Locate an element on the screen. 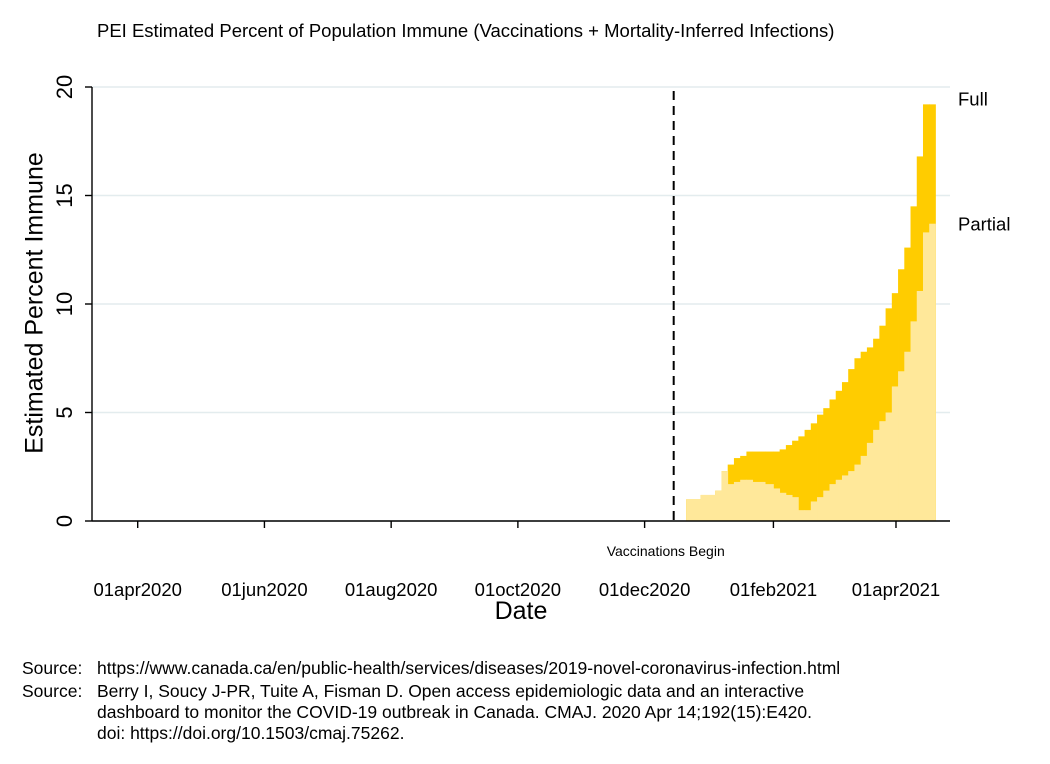 This screenshot has height=764, width=1050. x-axis-label: Date is located at coordinates (521, 611).